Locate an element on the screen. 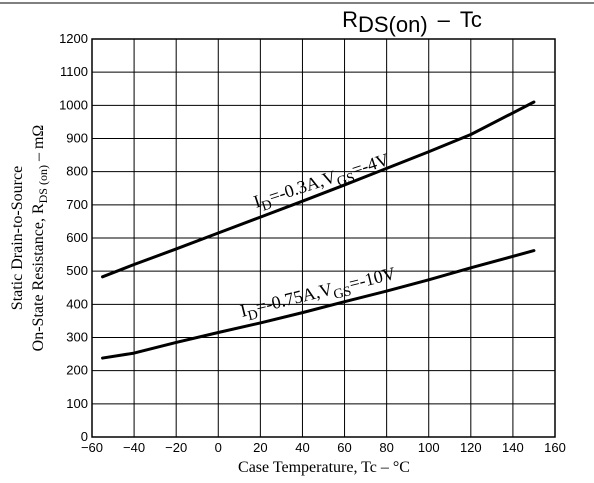  x-tick-label: −60 is located at coordinates (92, 447).